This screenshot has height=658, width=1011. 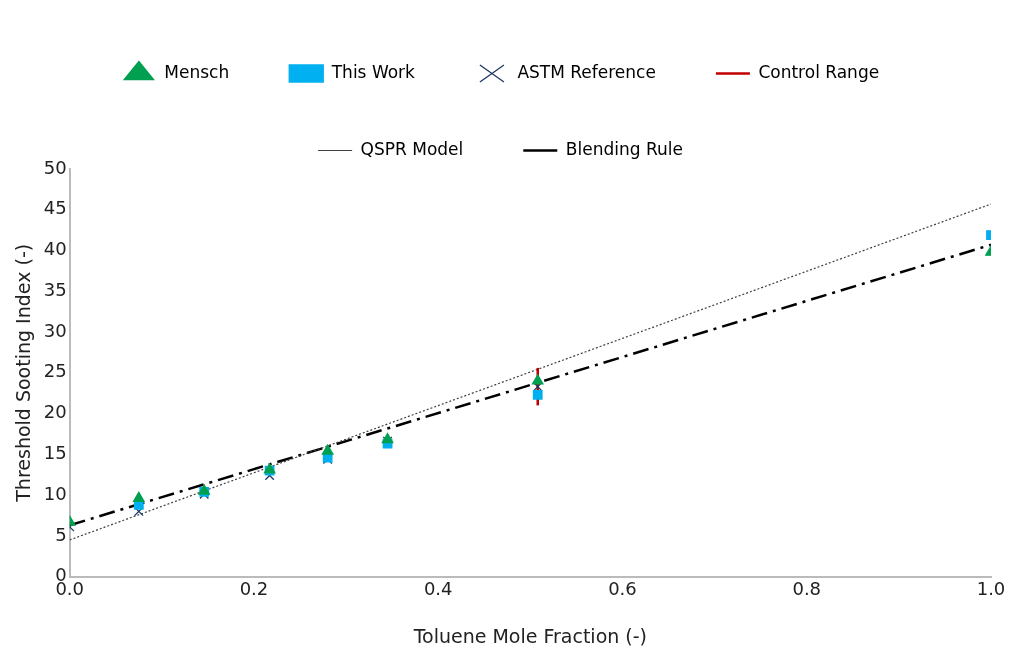 I want to click on y-tick-label: 35, so click(x=55, y=289).